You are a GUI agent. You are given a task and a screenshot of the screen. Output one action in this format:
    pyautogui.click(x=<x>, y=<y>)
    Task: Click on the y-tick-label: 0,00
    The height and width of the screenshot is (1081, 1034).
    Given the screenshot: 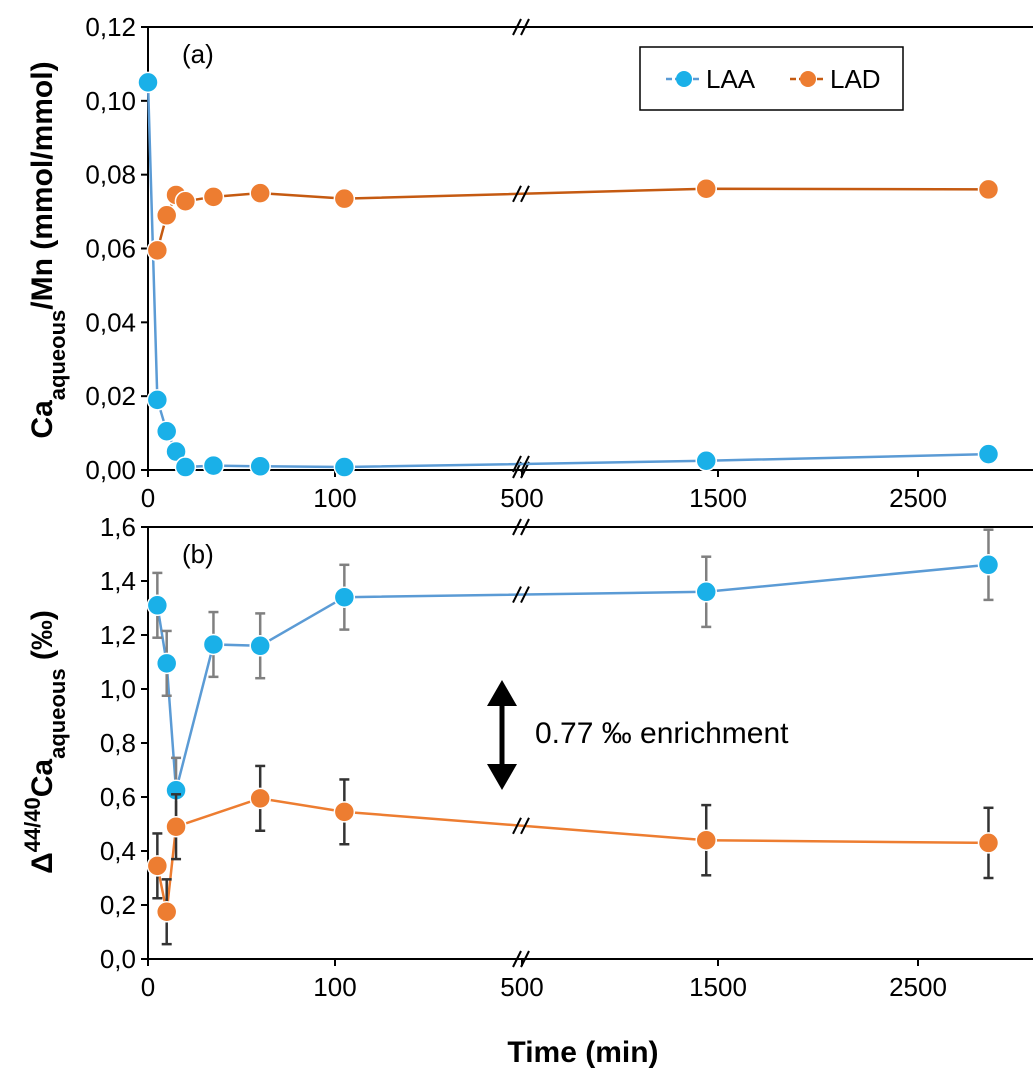 What is the action you would take?
    pyautogui.click(x=110, y=470)
    